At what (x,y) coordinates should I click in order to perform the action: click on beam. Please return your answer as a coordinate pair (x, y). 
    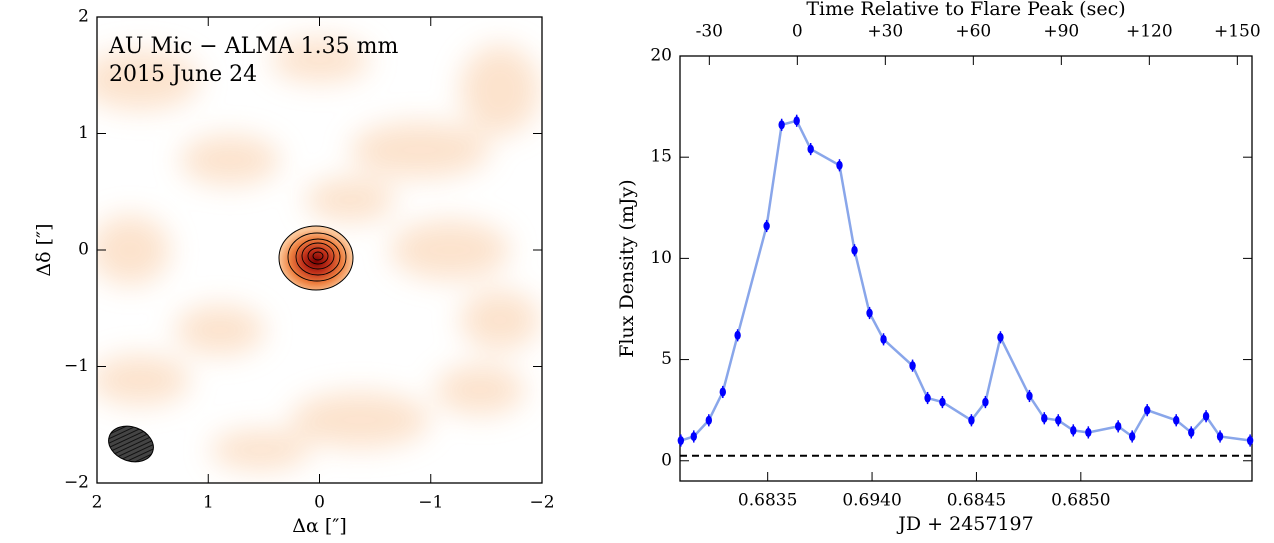
    Looking at the image, I should click on (131, 444).